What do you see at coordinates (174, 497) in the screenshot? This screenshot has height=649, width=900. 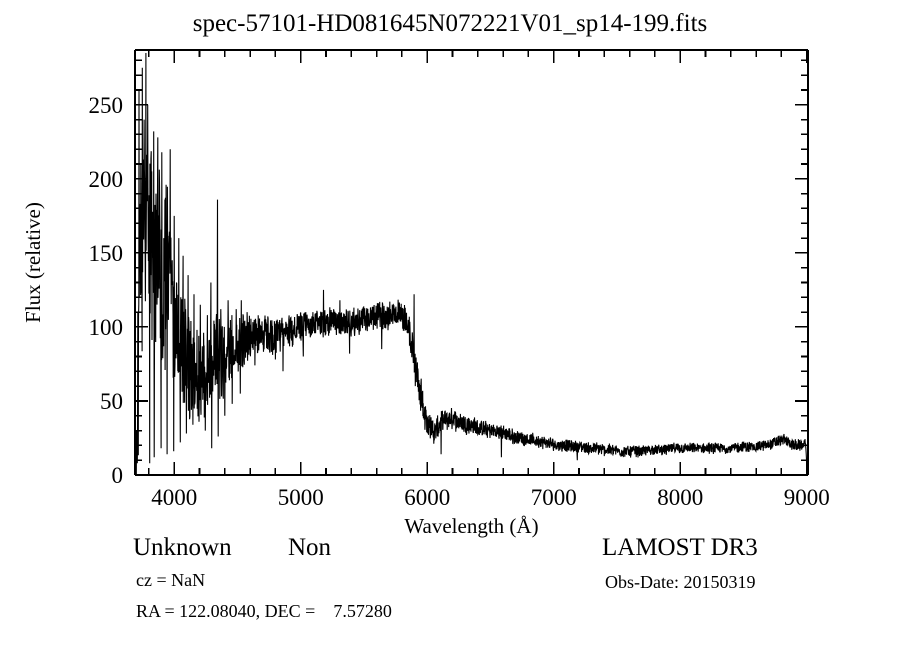 I see `svg-text: 4000` at bounding box center [174, 497].